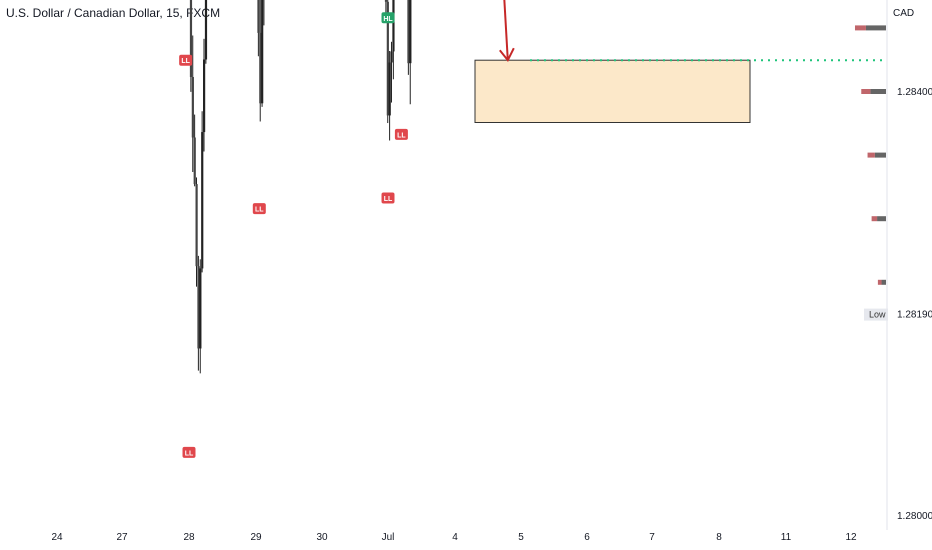 Image resolution: width=932 pixels, height=550 pixels. What do you see at coordinates (506, 30) in the screenshot?
I see `projection-path` at bounding box center [506, 30].